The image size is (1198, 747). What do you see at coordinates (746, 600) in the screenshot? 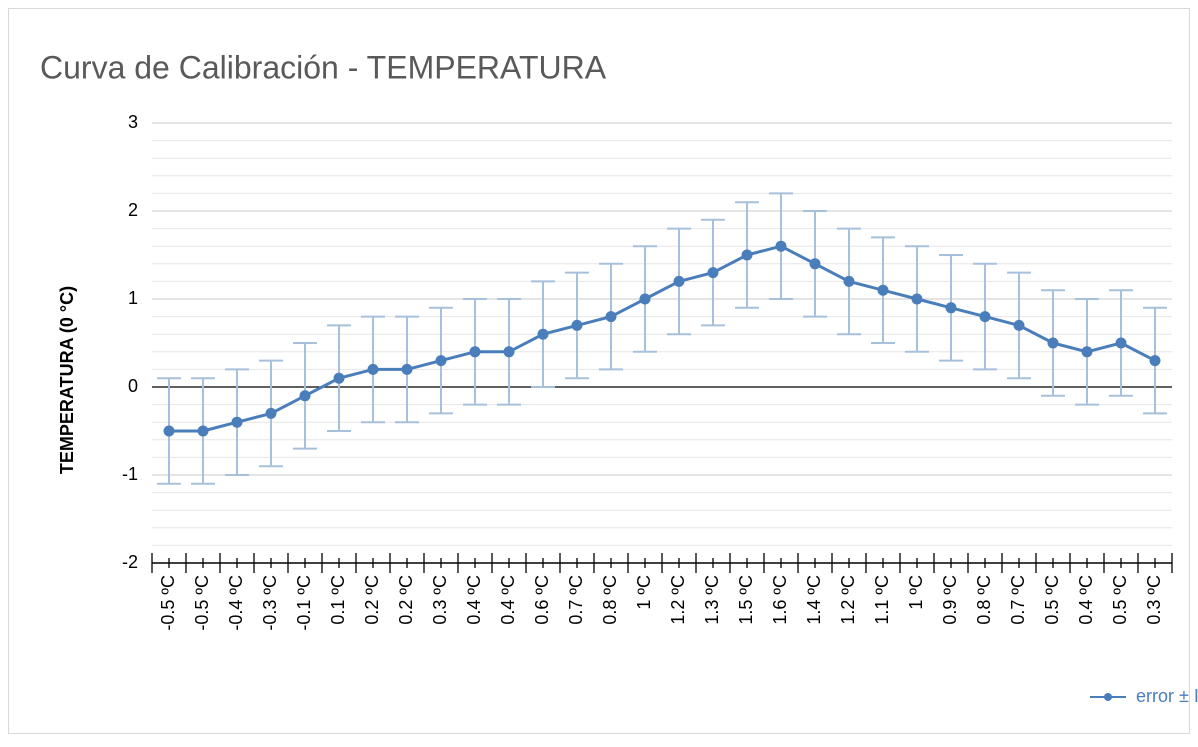
I see `x-tick-label: 1.5 ºC` at bounding box center [746, 600].